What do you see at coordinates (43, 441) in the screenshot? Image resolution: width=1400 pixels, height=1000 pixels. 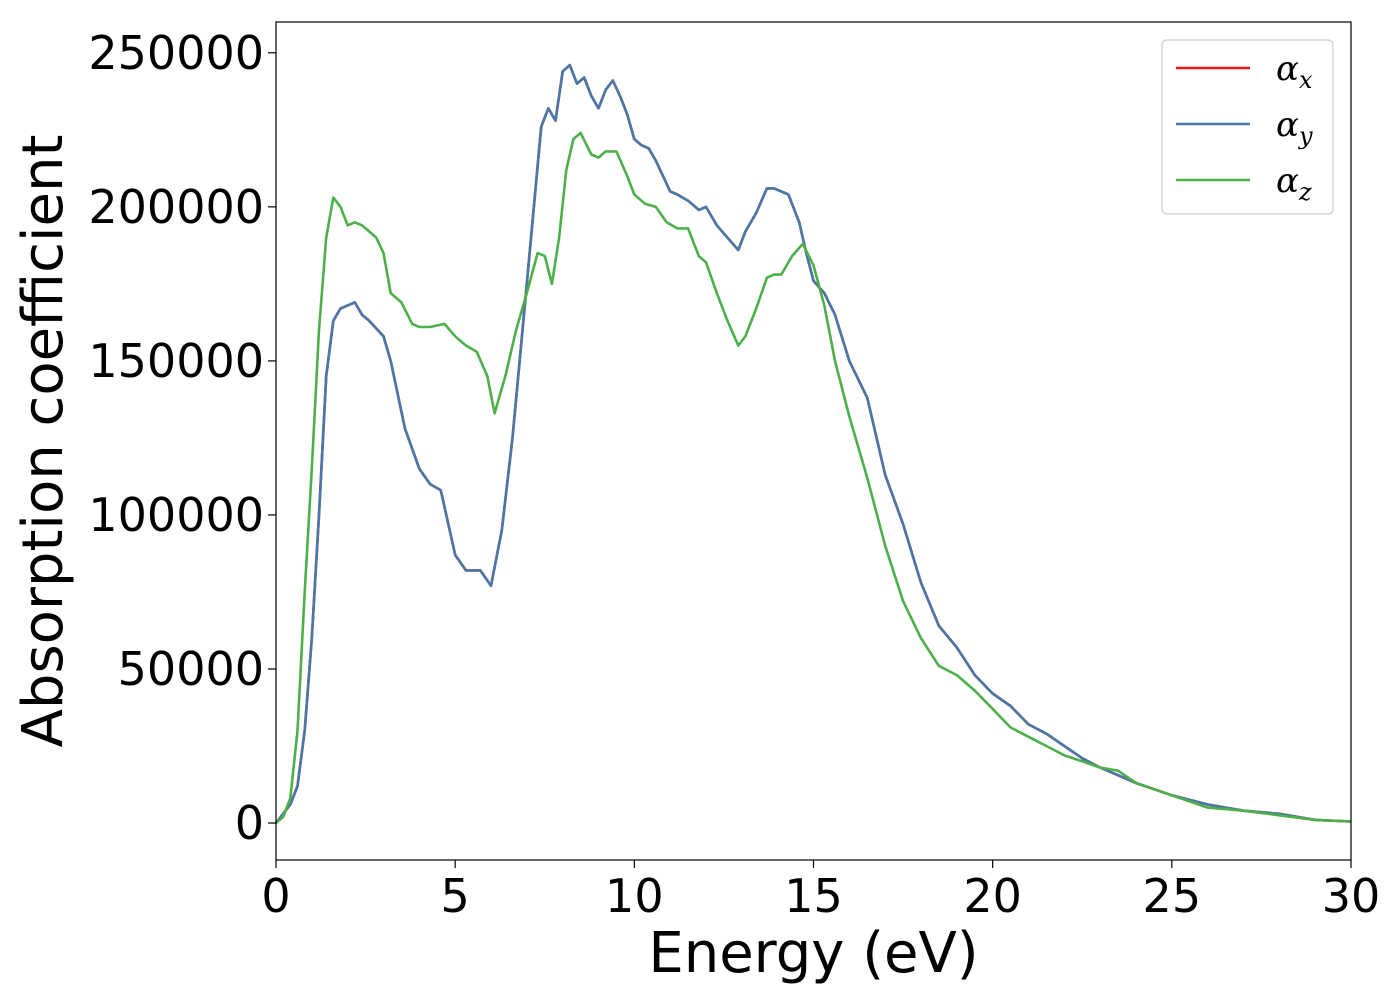 I see `y-axis-label: Absorption coefficient` at bounding box center [43, 441].